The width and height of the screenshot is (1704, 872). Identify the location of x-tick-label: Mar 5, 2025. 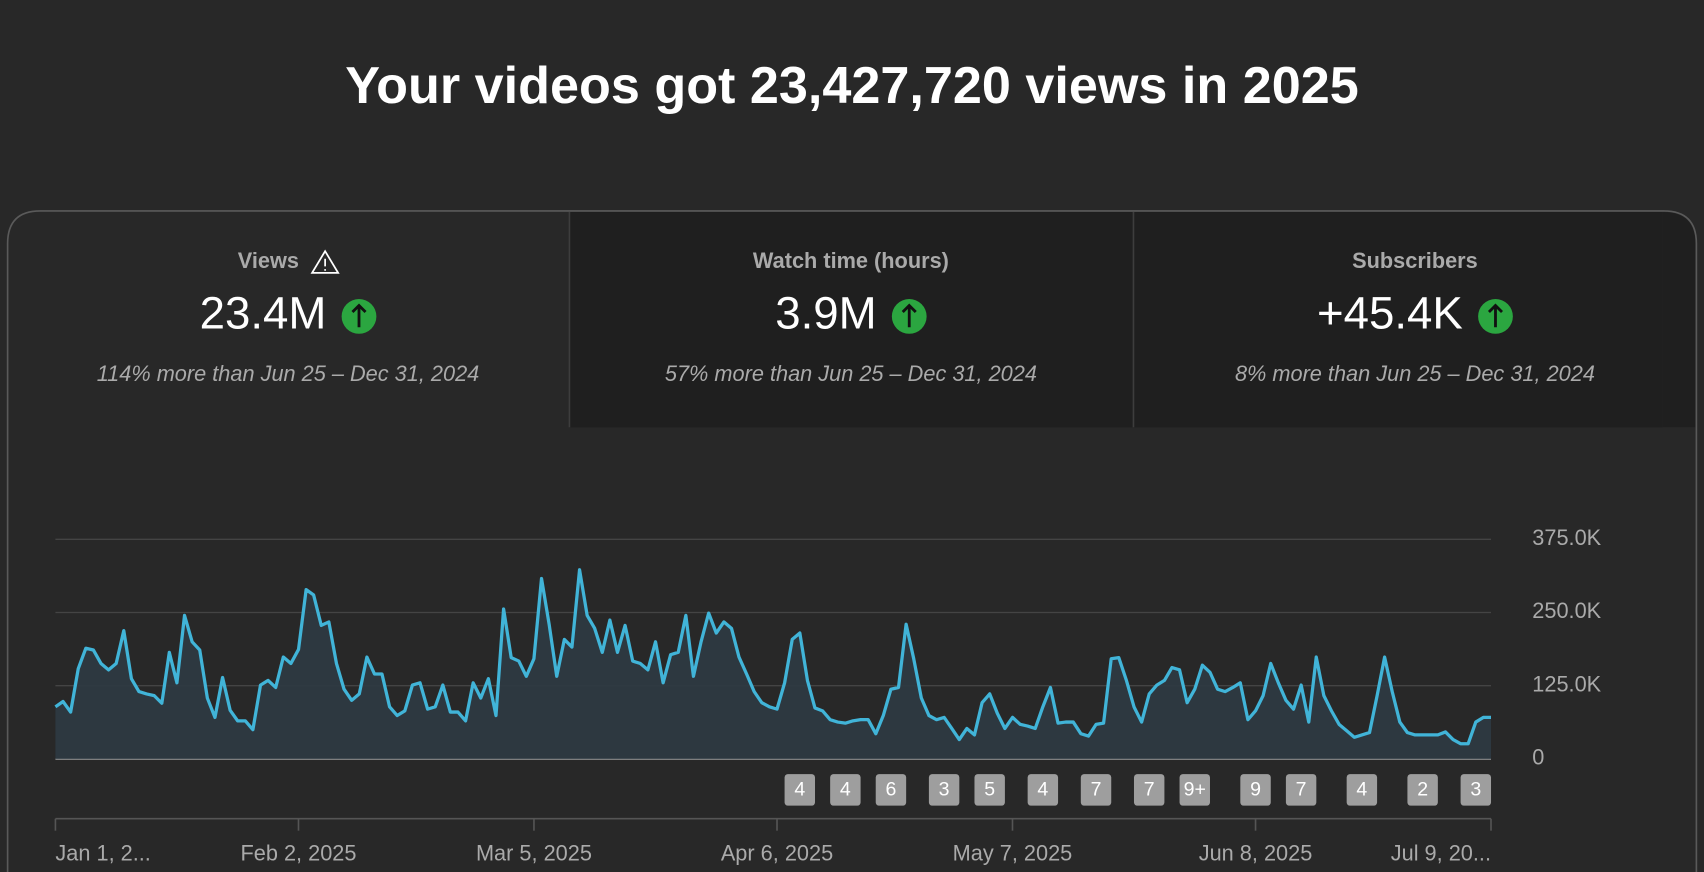
(534, 852).